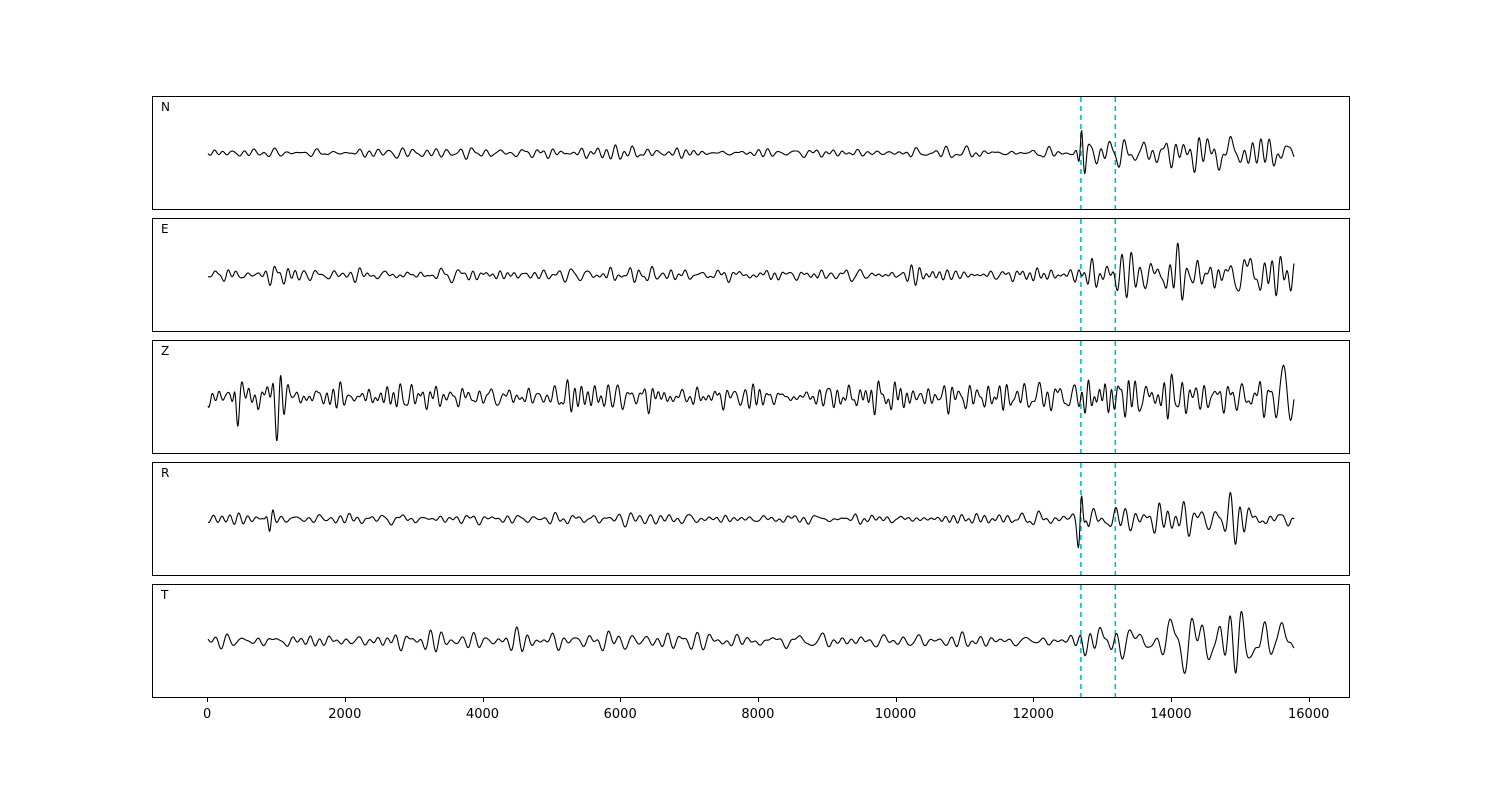  Describe the element at coordinates (758, 714) in the screenshot. I see `x-tick-label: 8000` at that location.